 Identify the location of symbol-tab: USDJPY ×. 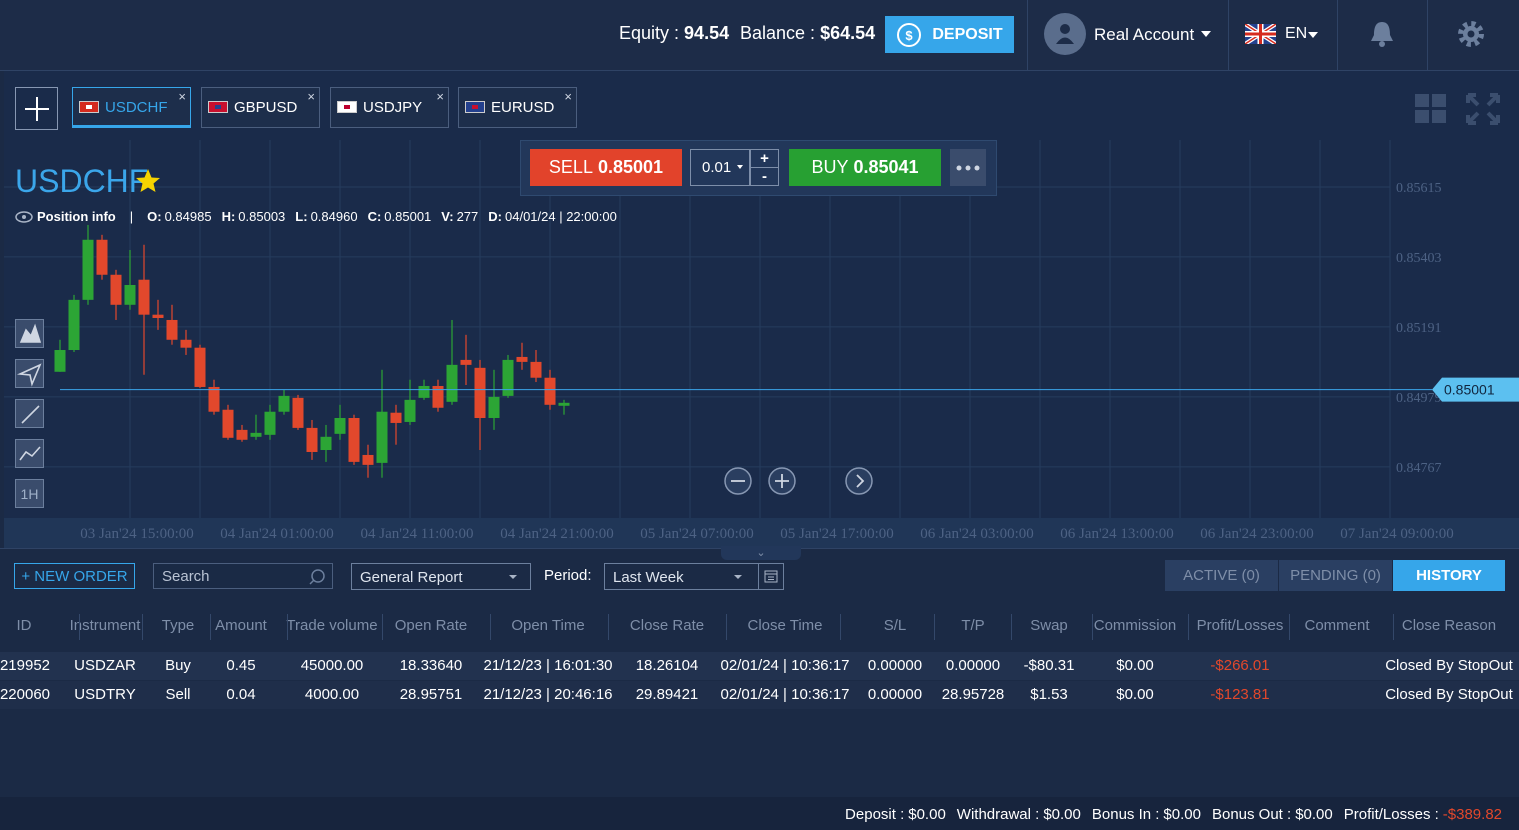
(389, 107).